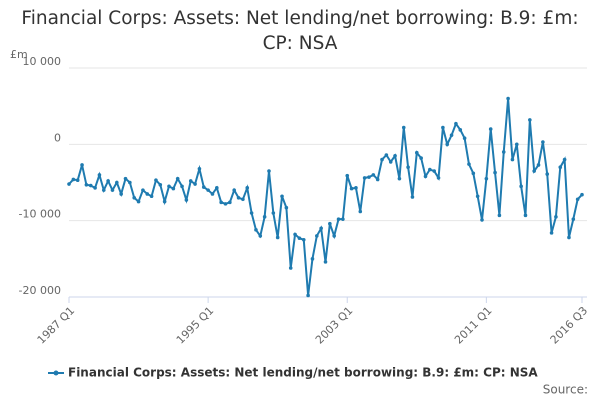 This screenshot has width=600, height=400. What do you see at coordinates (56, 373) in the screenshot?
I see `legend-marker` at bounding box center [56, 373].